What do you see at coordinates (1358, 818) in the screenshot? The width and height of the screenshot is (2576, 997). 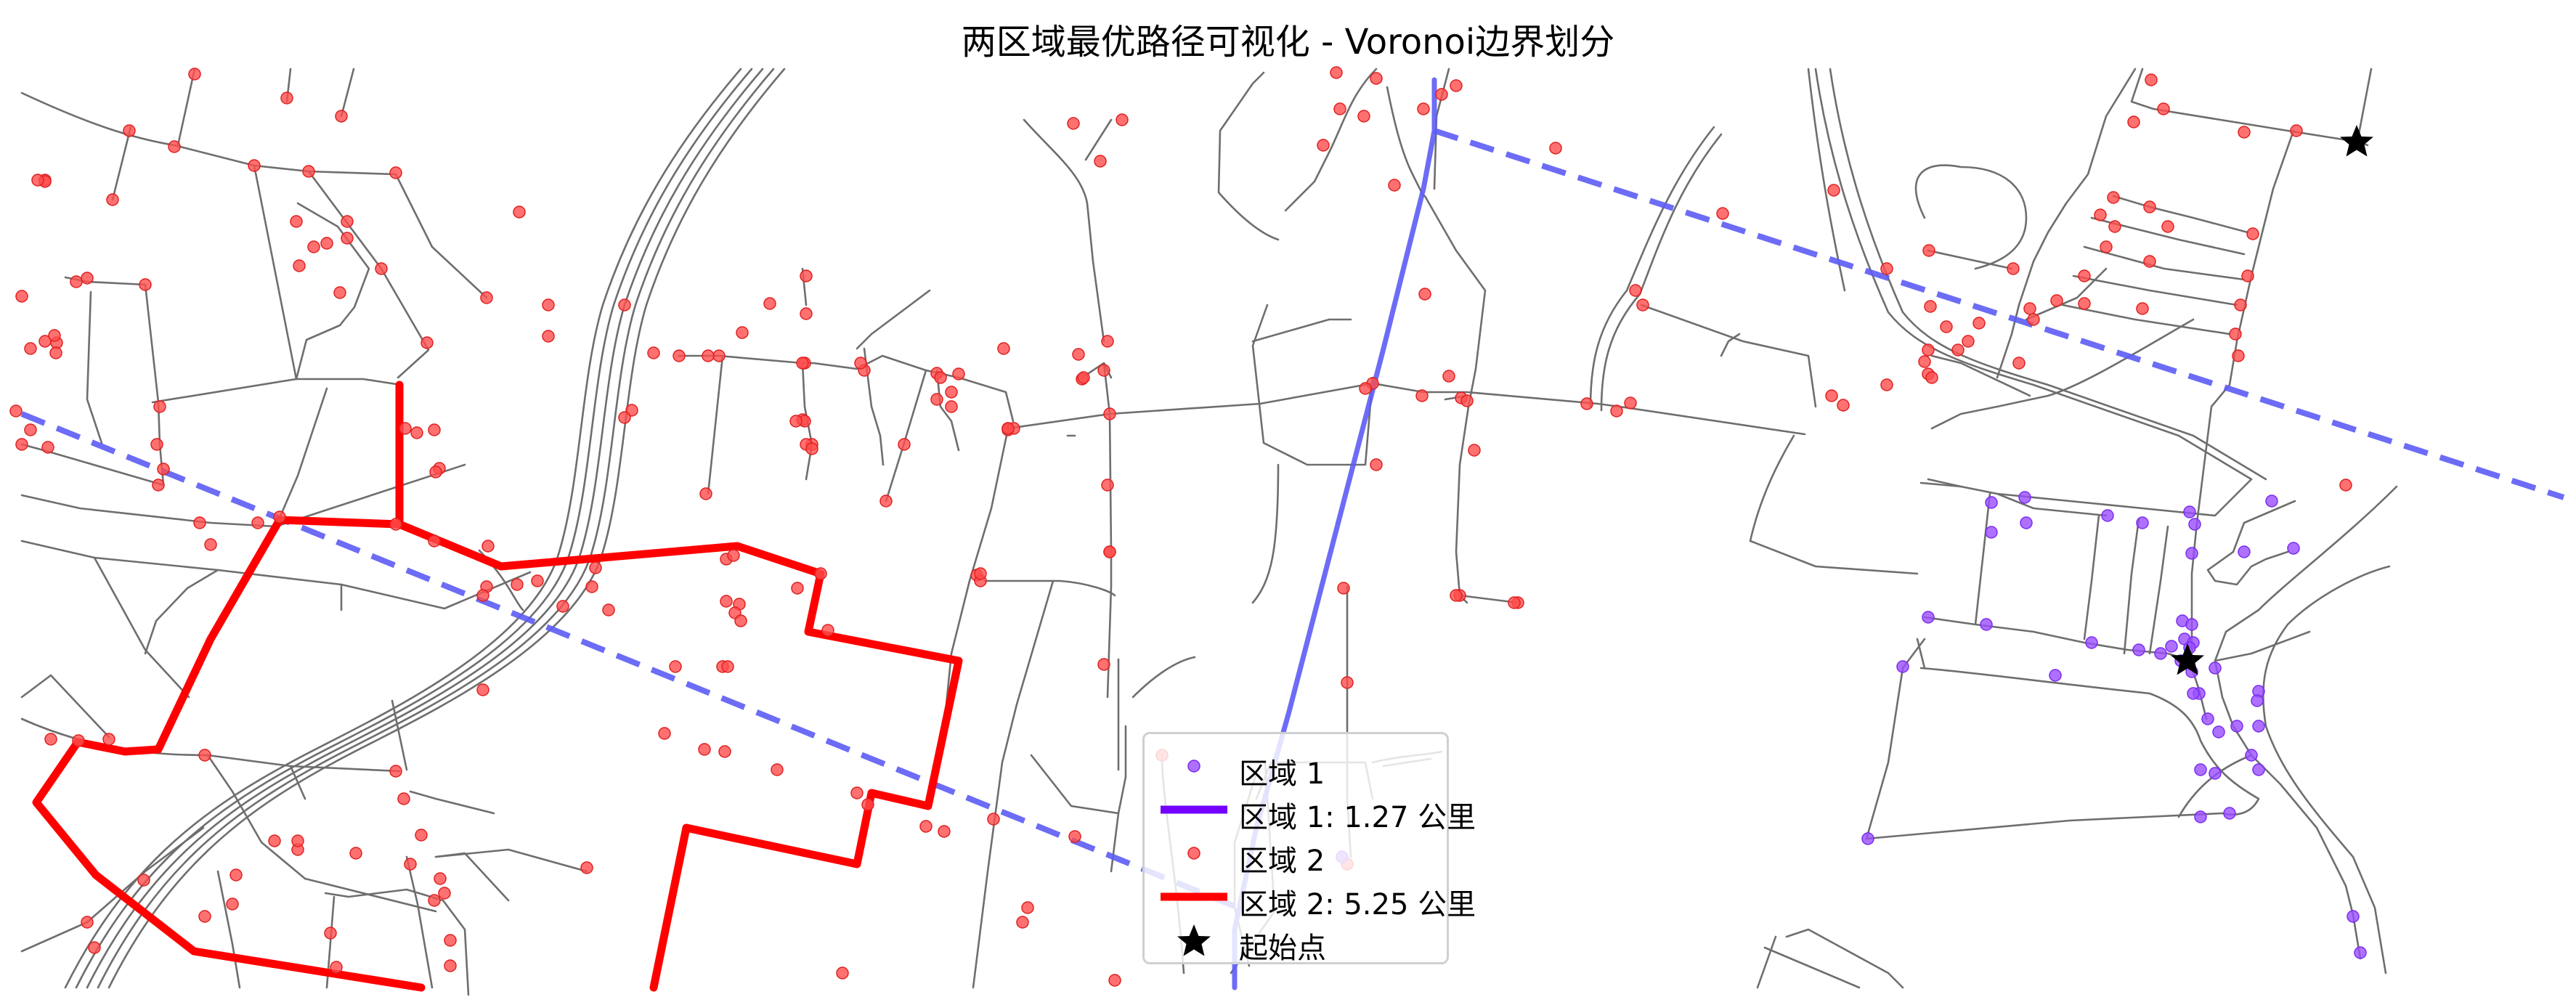 I see `legend-label: 区域 1: 1.27 公里` at bounding box center [1358, 818].